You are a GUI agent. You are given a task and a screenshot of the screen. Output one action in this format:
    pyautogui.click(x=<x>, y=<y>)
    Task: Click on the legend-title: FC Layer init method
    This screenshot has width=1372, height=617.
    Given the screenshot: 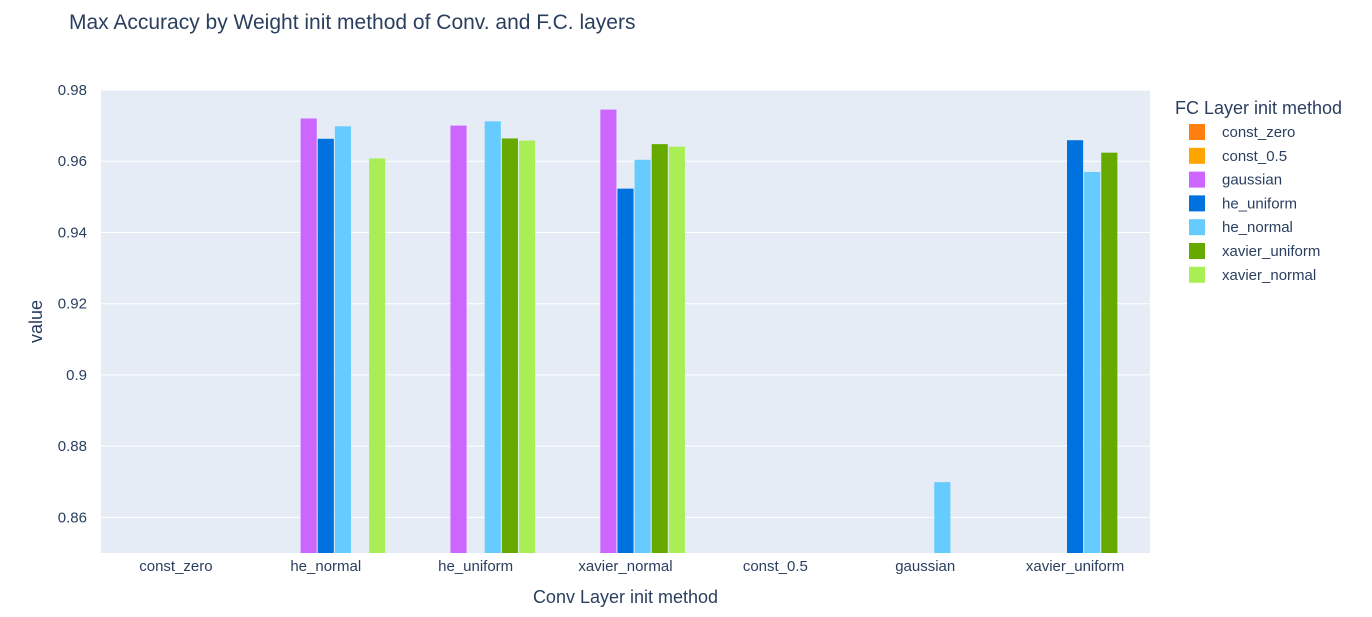 What is the action you would take?
    pyautogui.click(x=1258, y=108)
    